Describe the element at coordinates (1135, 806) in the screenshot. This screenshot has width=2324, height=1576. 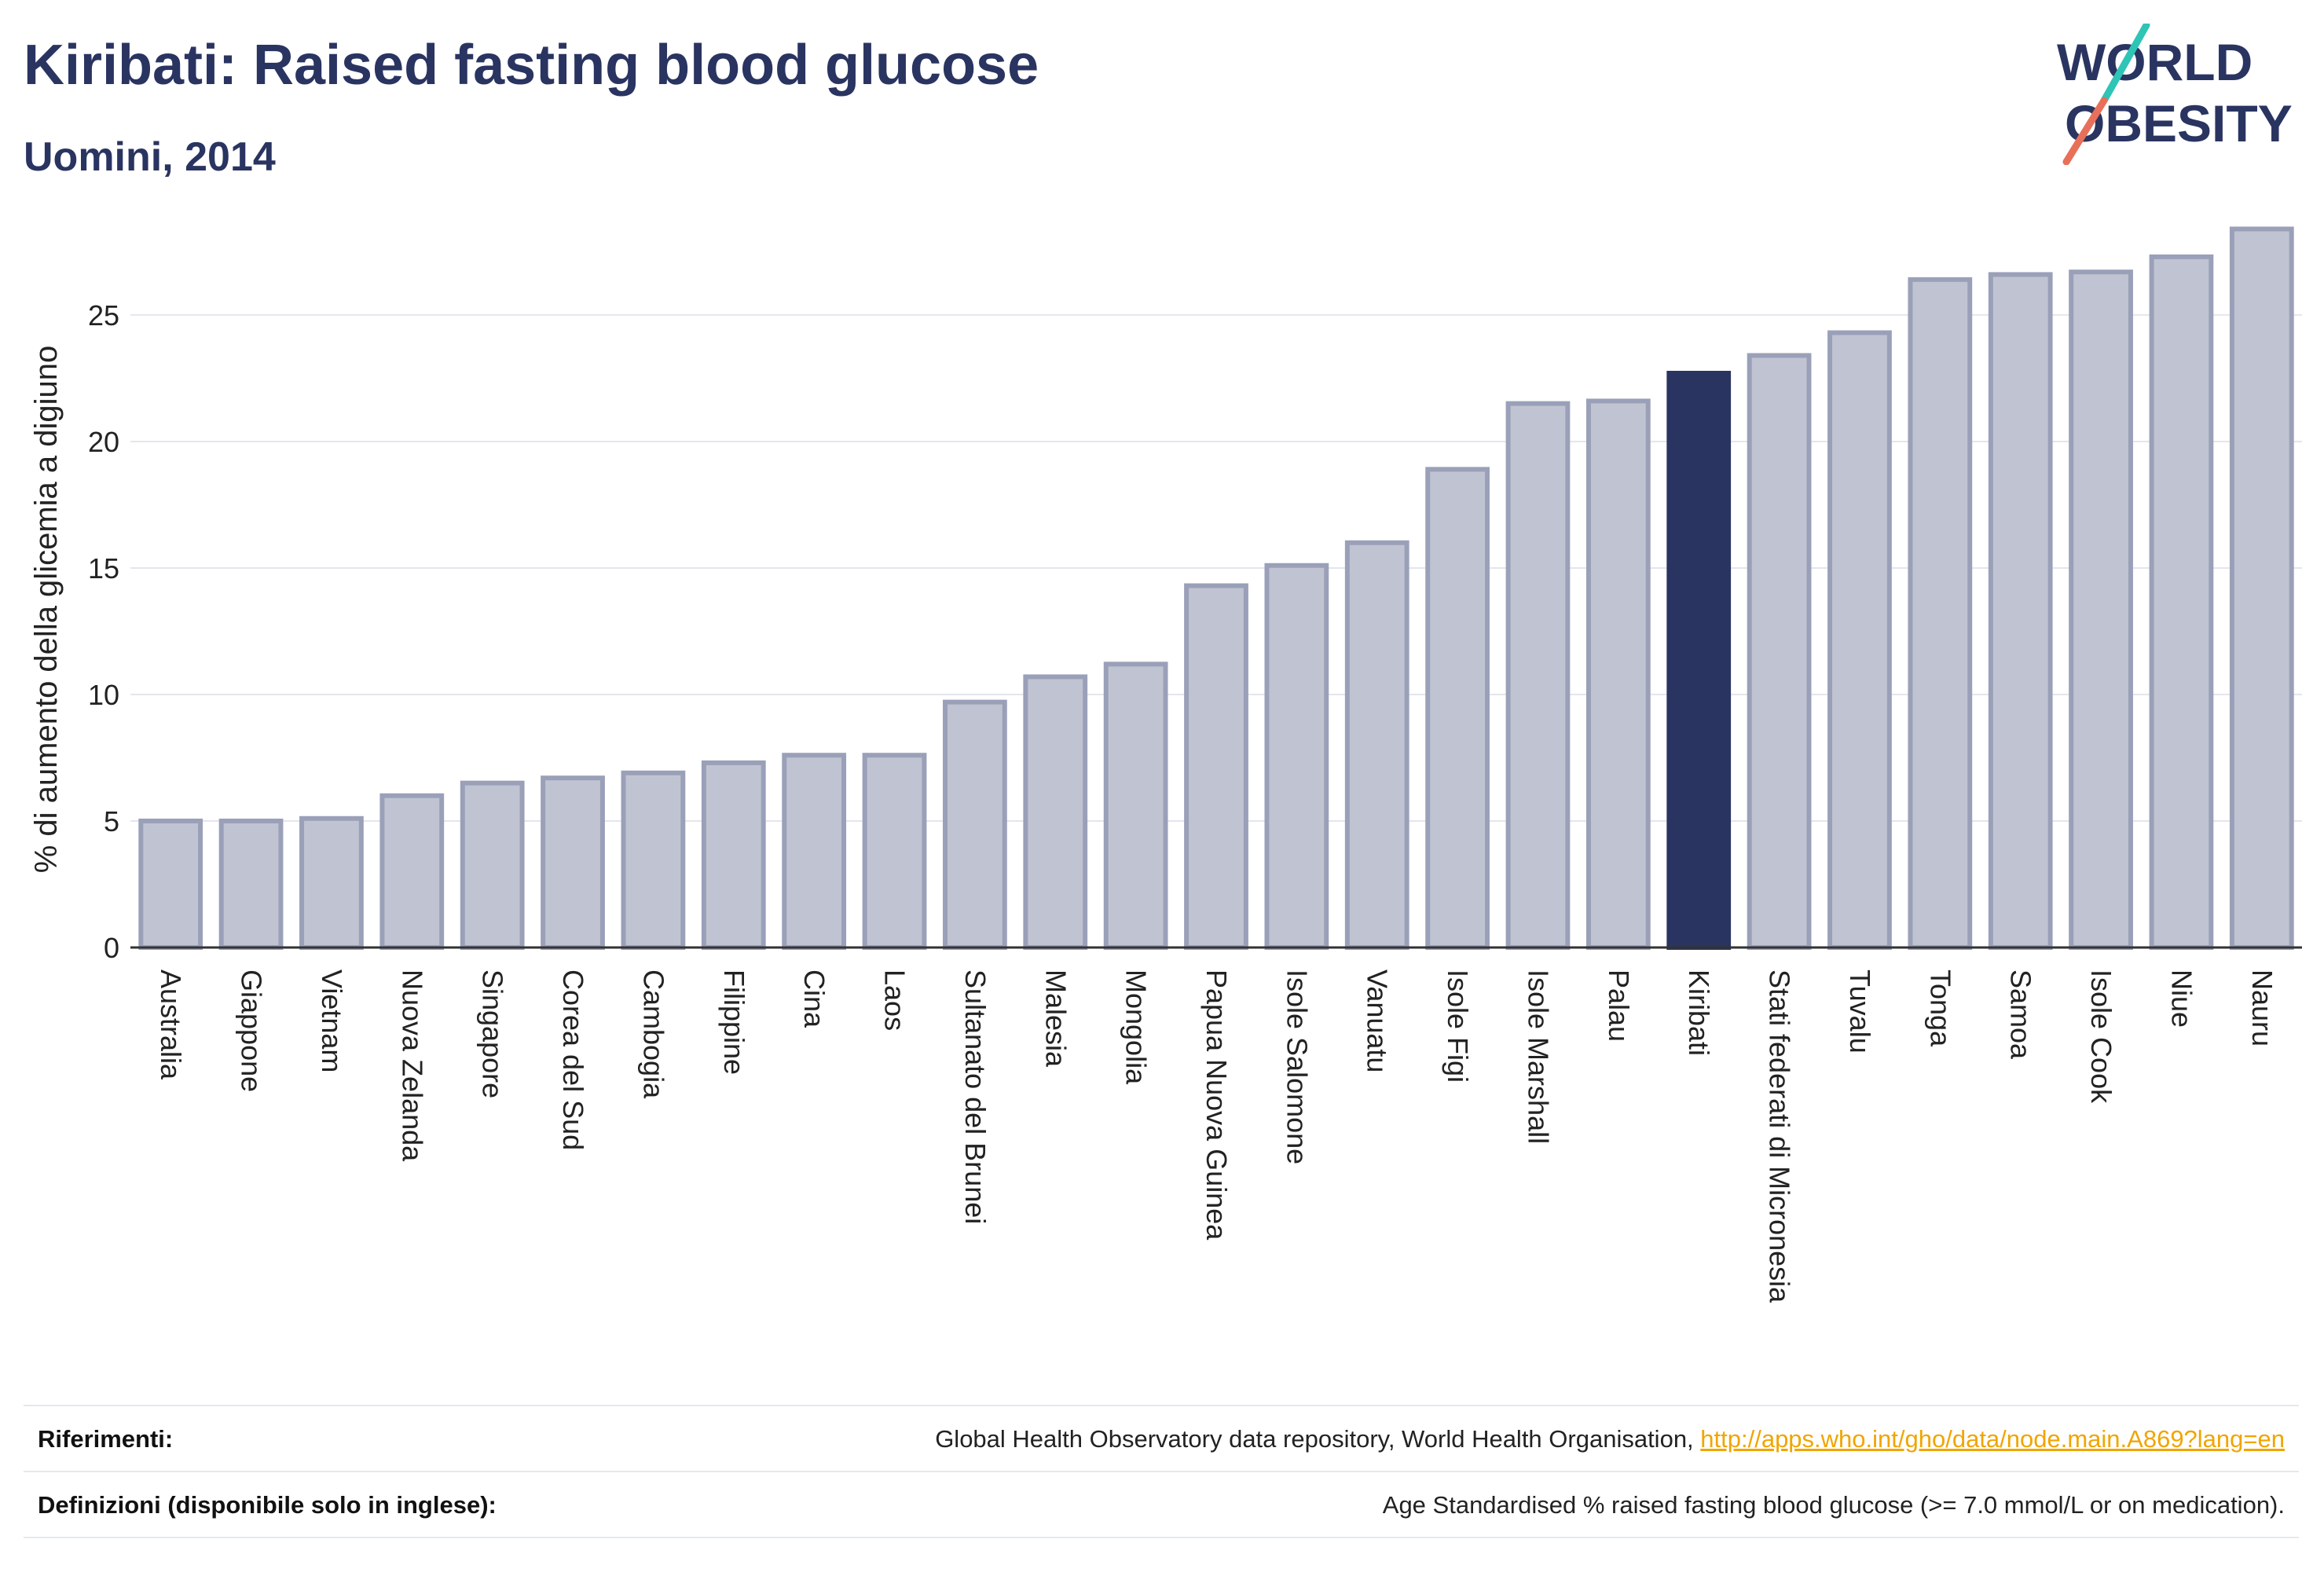
I see `bar-mongolia` at that location.